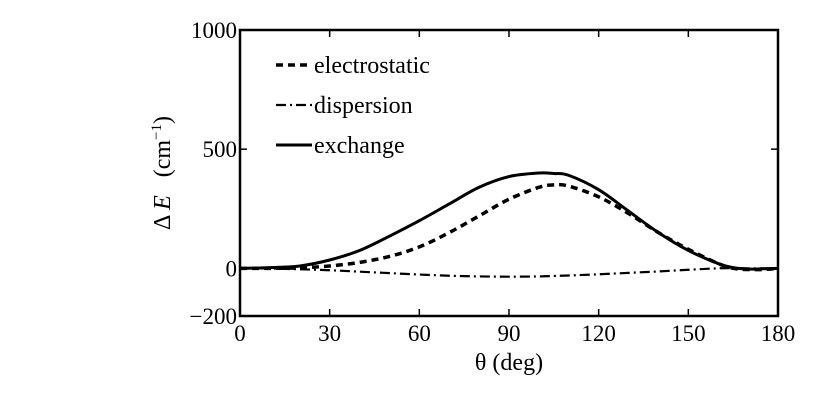  Describe the element at coordinates (372, 66) in the screenshot. I see `legend-label-electrostatic: electrostatic` at that location.